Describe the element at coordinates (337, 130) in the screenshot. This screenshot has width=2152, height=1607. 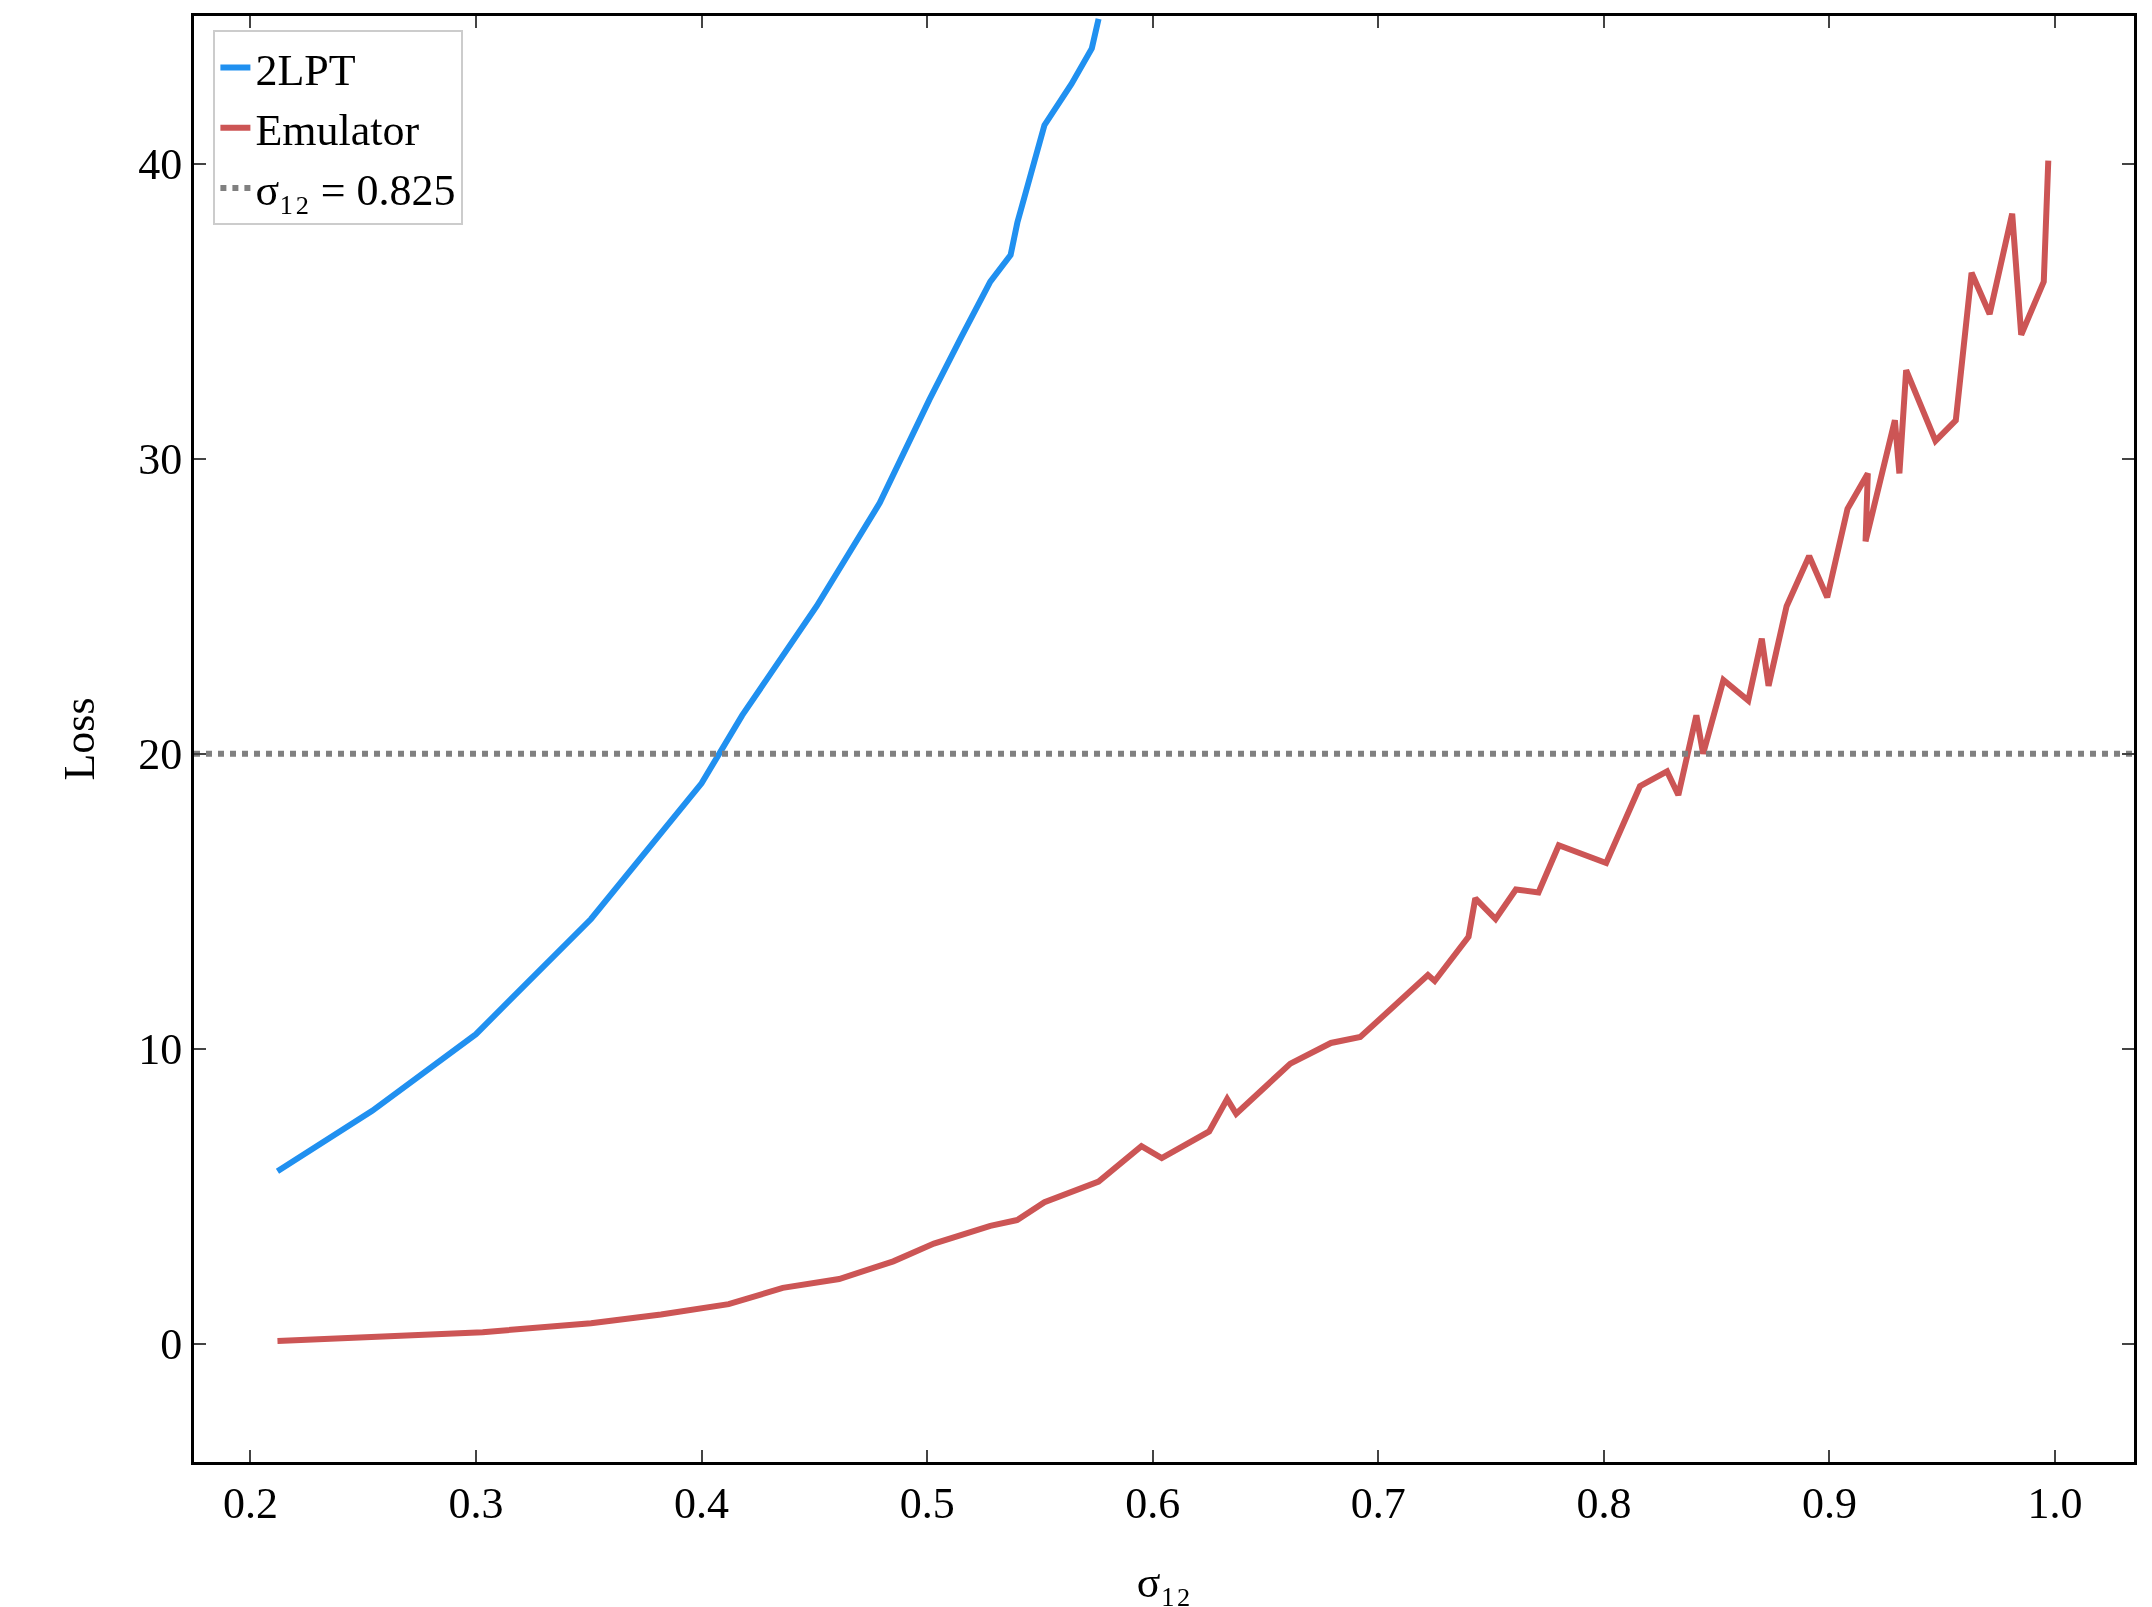
I see `legend-label: Emulator` at that location.